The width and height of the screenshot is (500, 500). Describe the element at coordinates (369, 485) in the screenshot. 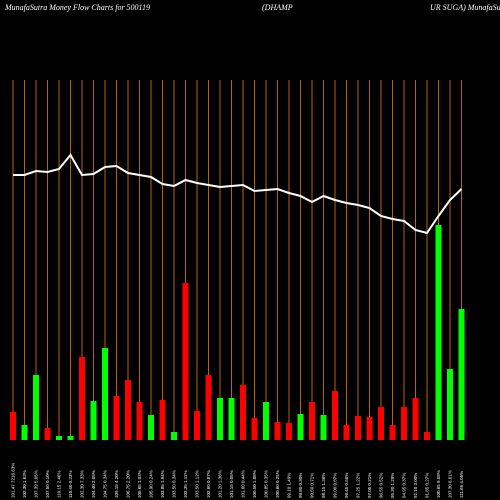

I see `x-tick-label: 97.05 0.21%` at that location.